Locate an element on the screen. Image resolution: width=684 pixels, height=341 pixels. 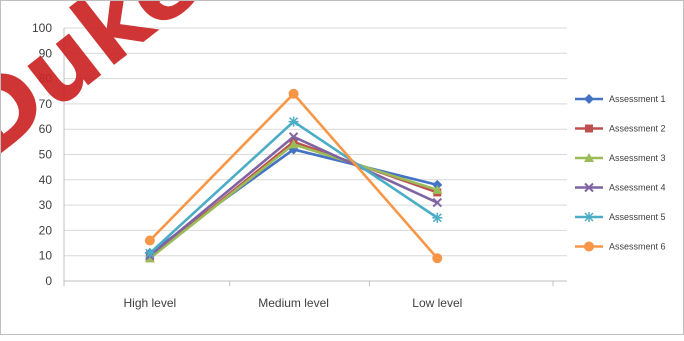
x-tick-label: Medium level is located at coordinates (293, 303).